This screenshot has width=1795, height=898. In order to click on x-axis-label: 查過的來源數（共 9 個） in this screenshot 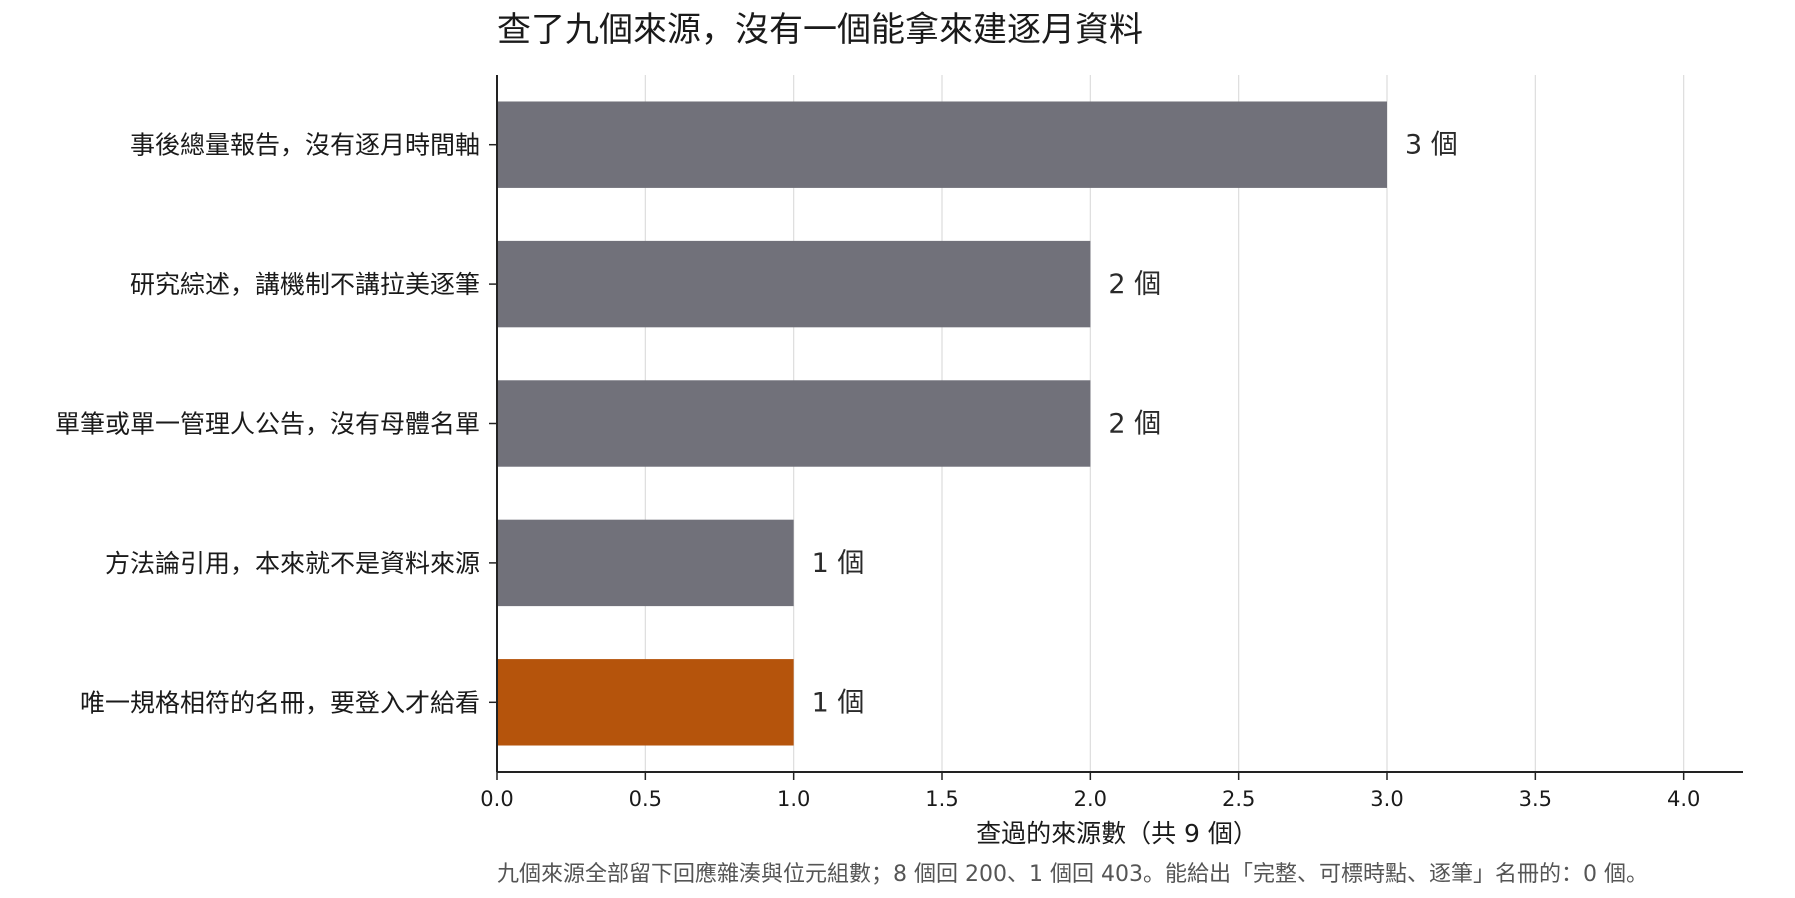, I will do `click(1117, 833)`.